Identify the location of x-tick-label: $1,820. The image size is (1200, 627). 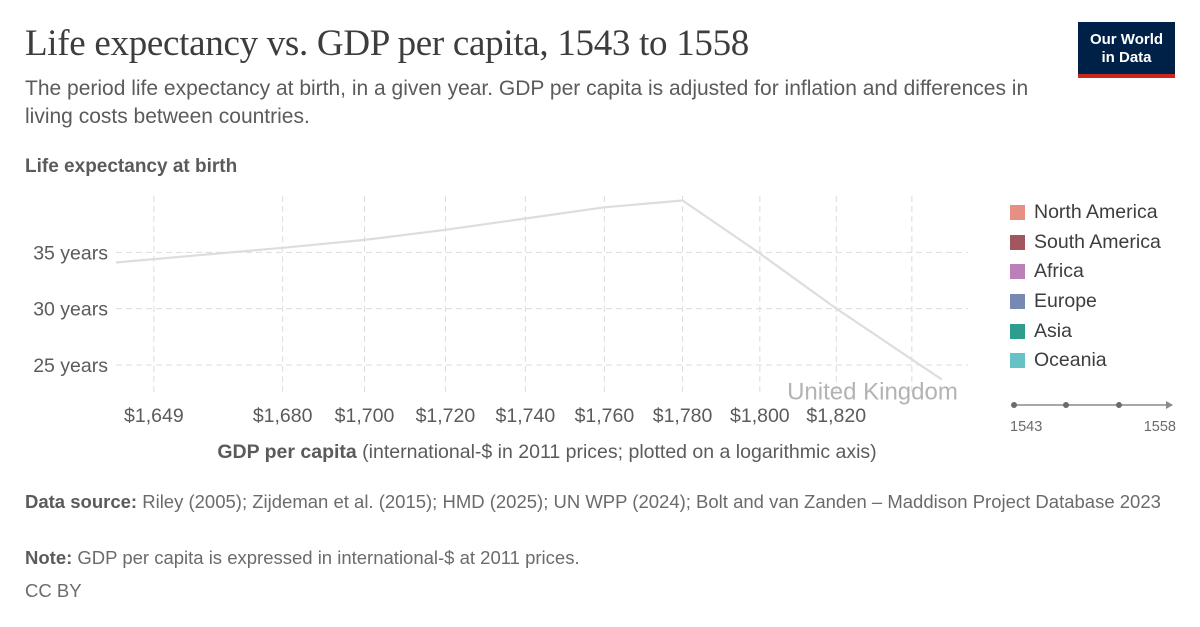
(836, 416).